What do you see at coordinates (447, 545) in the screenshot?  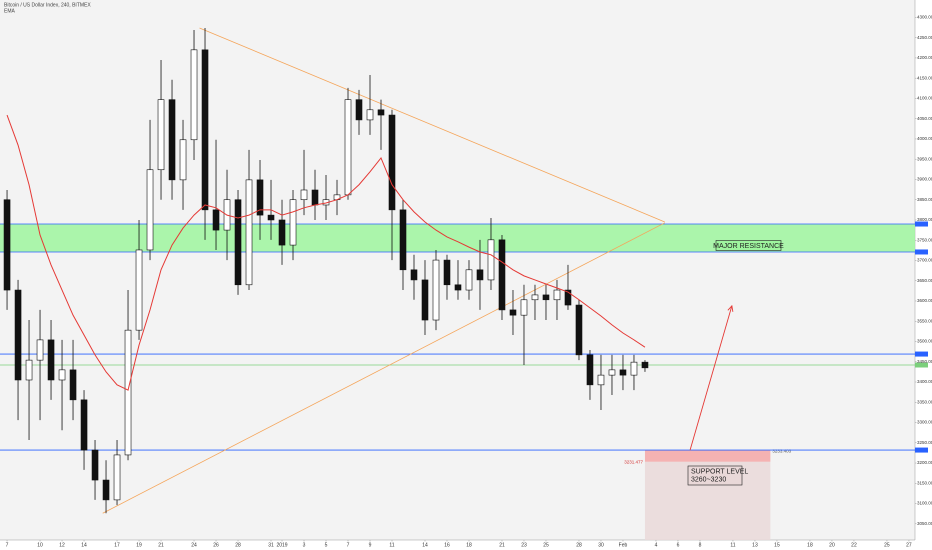 I see `x-tick-label: 16` at bounding box center [447, 545].